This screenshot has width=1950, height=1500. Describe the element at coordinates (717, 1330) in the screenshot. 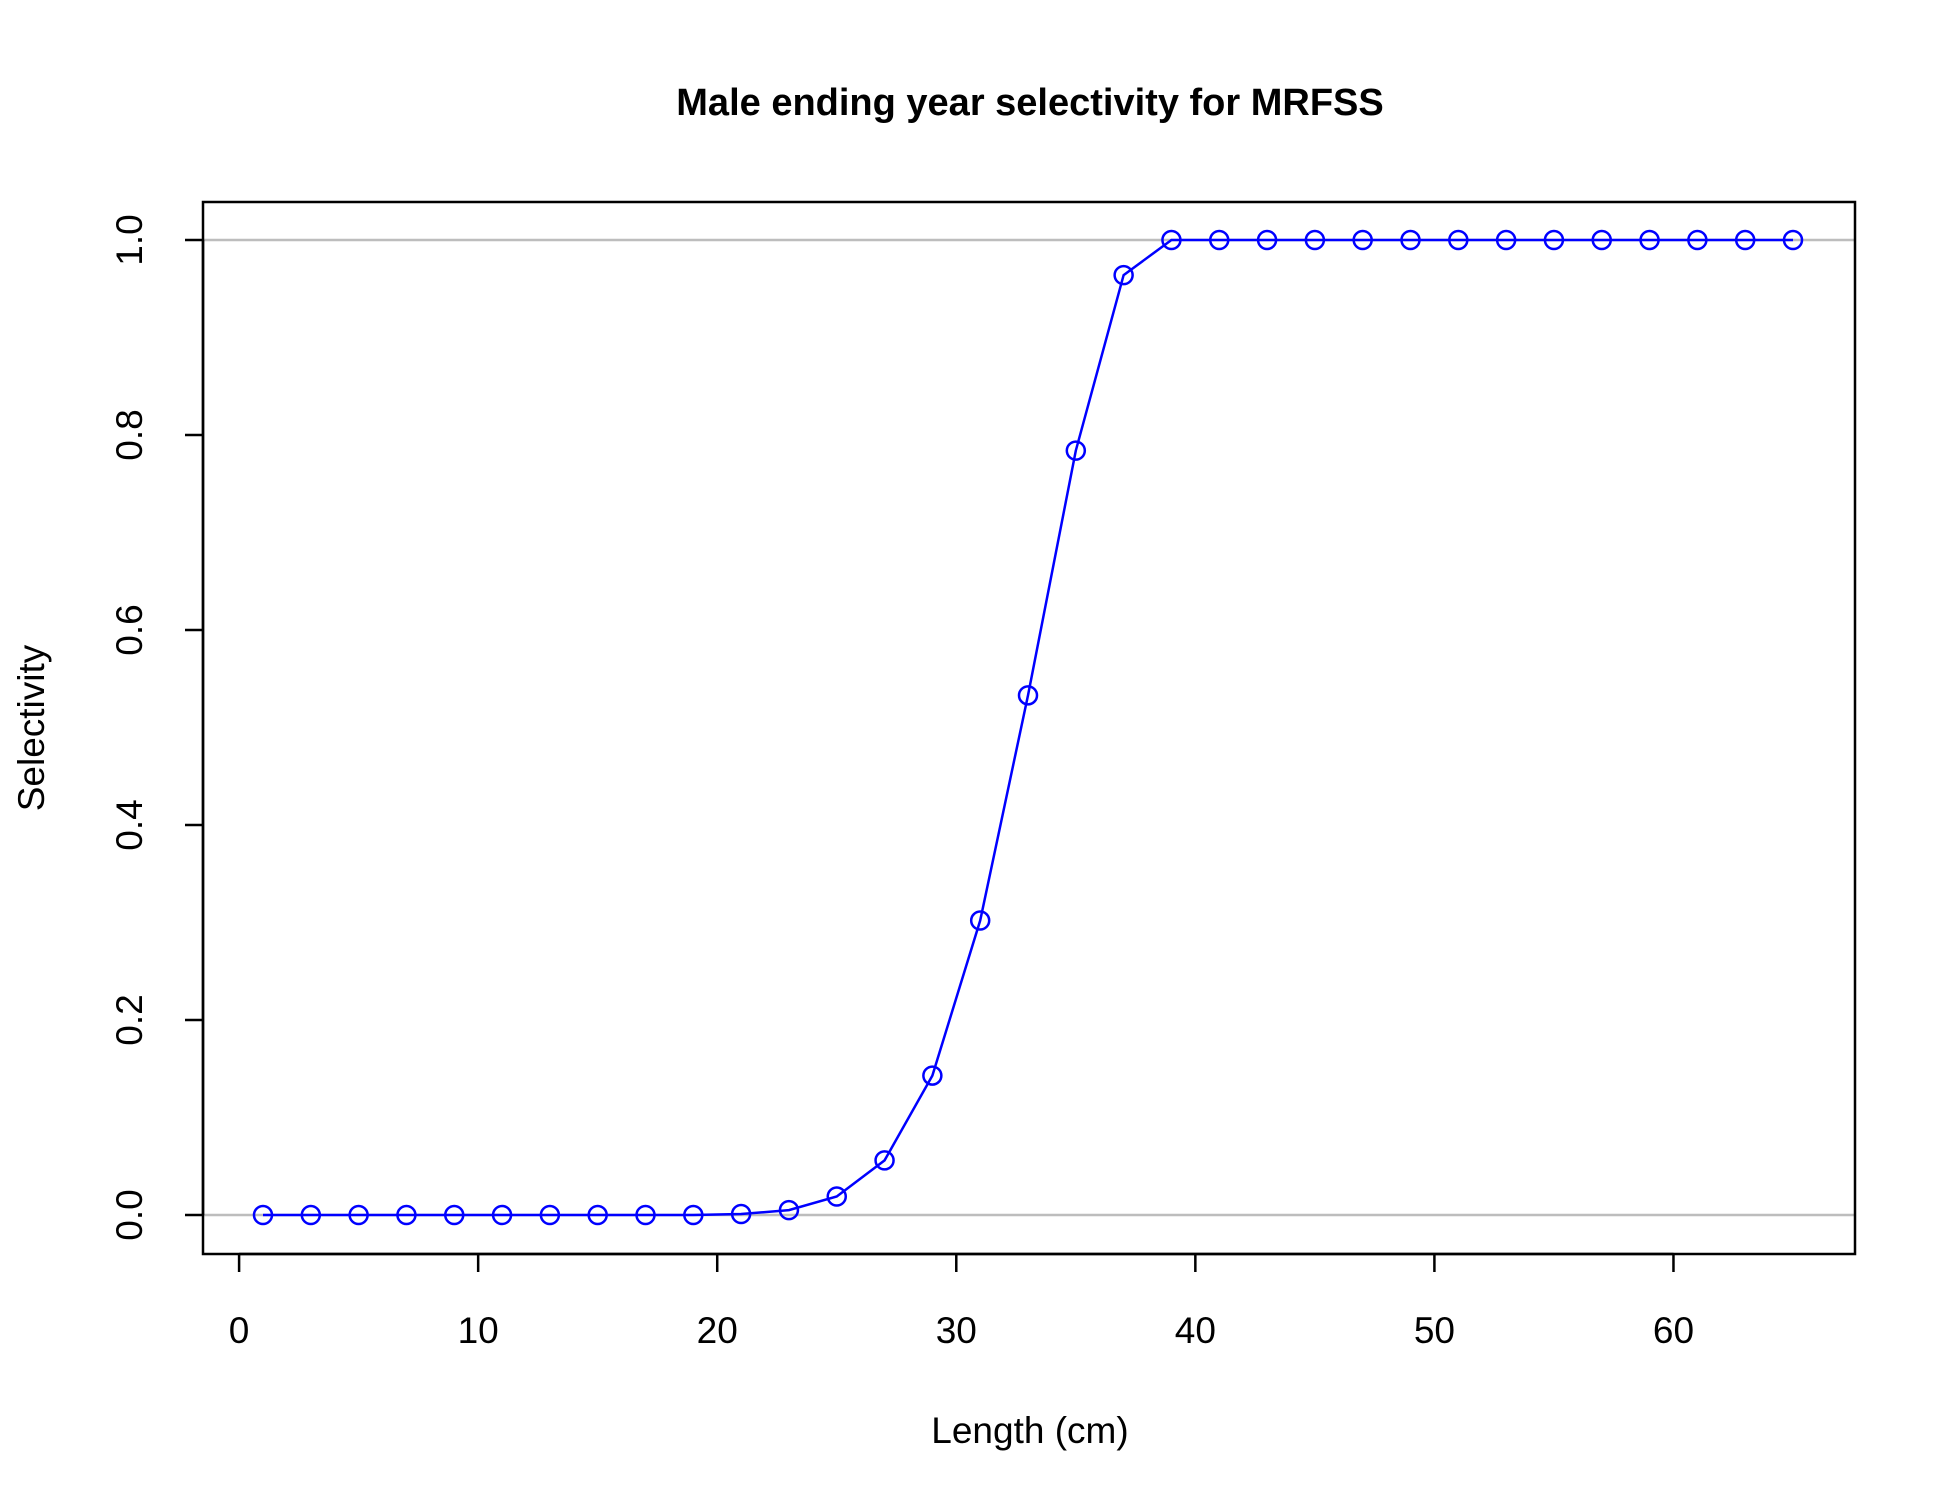

I see `x-tick-label: 20` at that location.